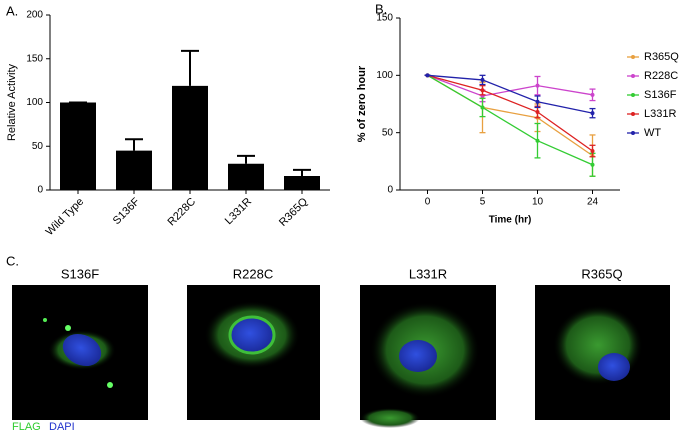 The height and width of the screenshot is (433, 683). Describe the element at coordinates (34, 15) in the screenshot. I see `y-tick-label: 200` at that location.